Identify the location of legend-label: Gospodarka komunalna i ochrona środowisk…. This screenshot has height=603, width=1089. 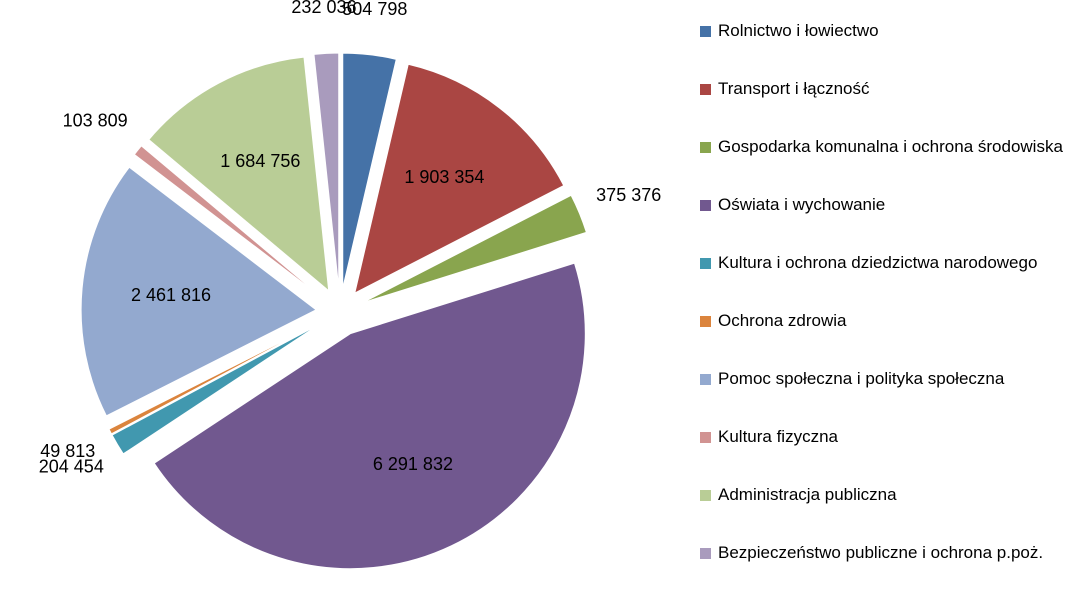
(890, 146).